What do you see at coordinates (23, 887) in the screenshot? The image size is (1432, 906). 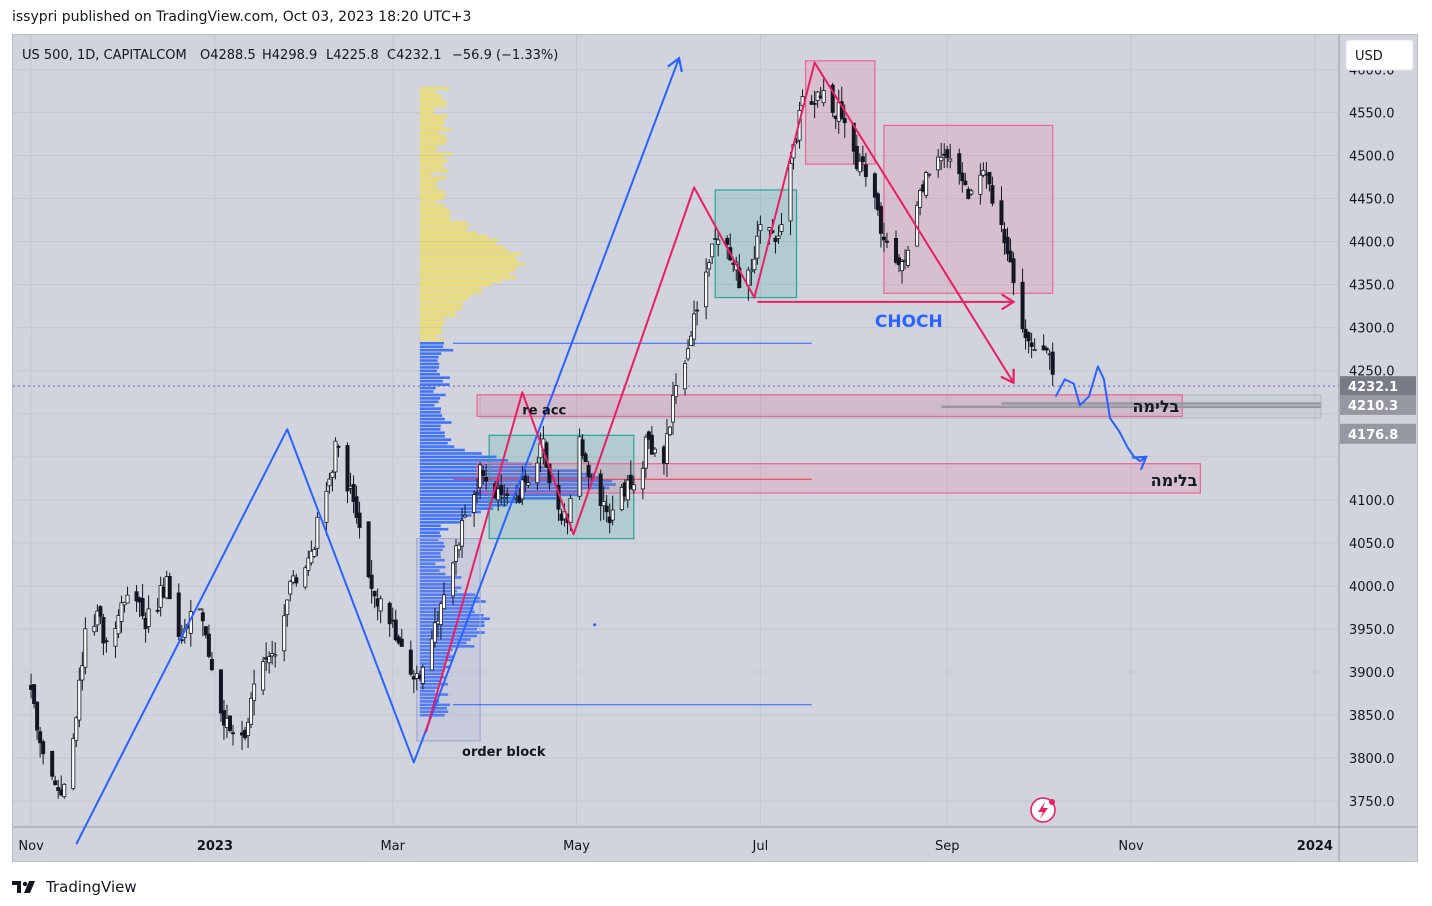 I see `tradingview-logo-icon` at bounding box center [23, 887].